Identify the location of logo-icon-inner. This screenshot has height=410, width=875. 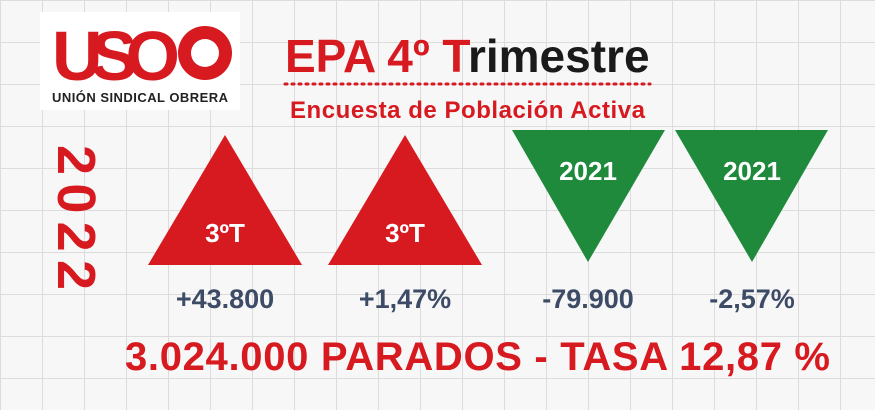
(205, 53).